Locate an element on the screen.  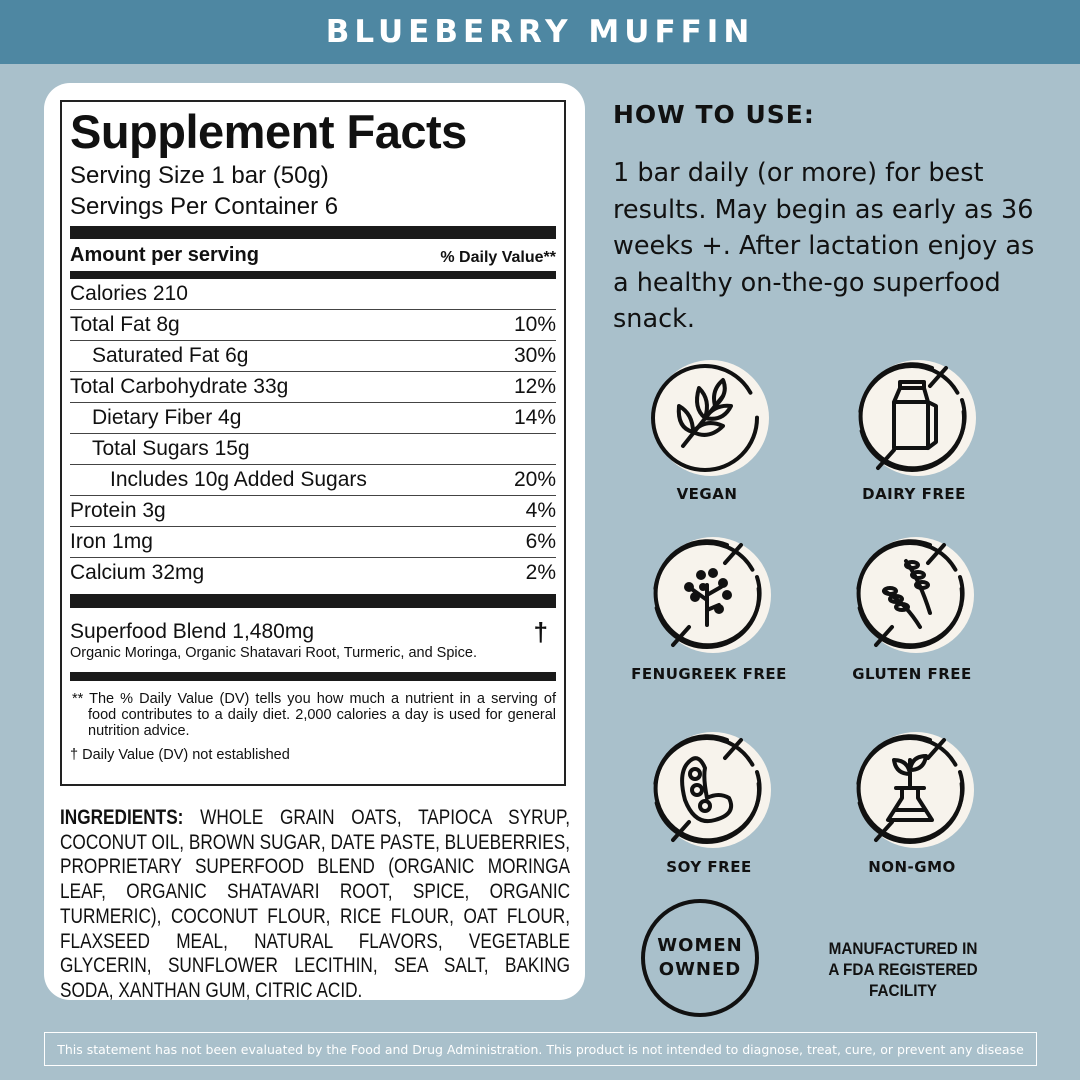
amount-header: Amount per serving % Daily Value** is located at coordinates (313, 259).